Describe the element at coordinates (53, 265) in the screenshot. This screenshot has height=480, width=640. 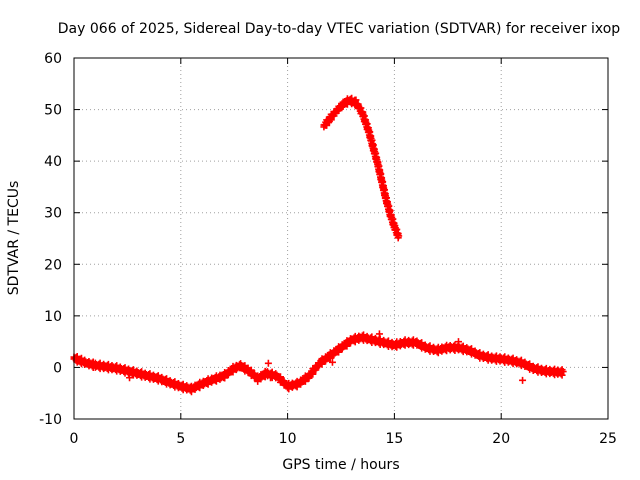
I see `y-tick-label: 20` at that location.